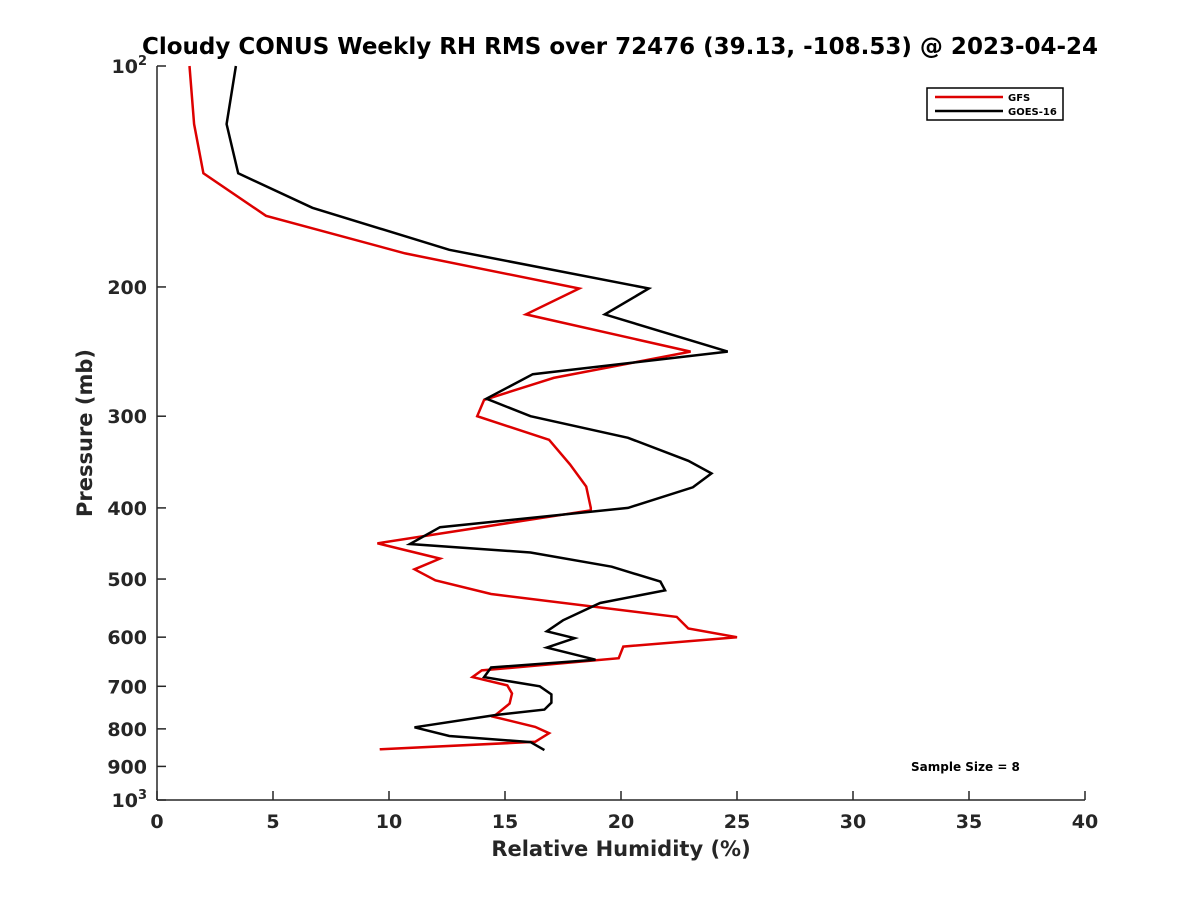 The image size is (1200, 900). I want to click on legend-label-gfs: GFS, so click(1019, 98).